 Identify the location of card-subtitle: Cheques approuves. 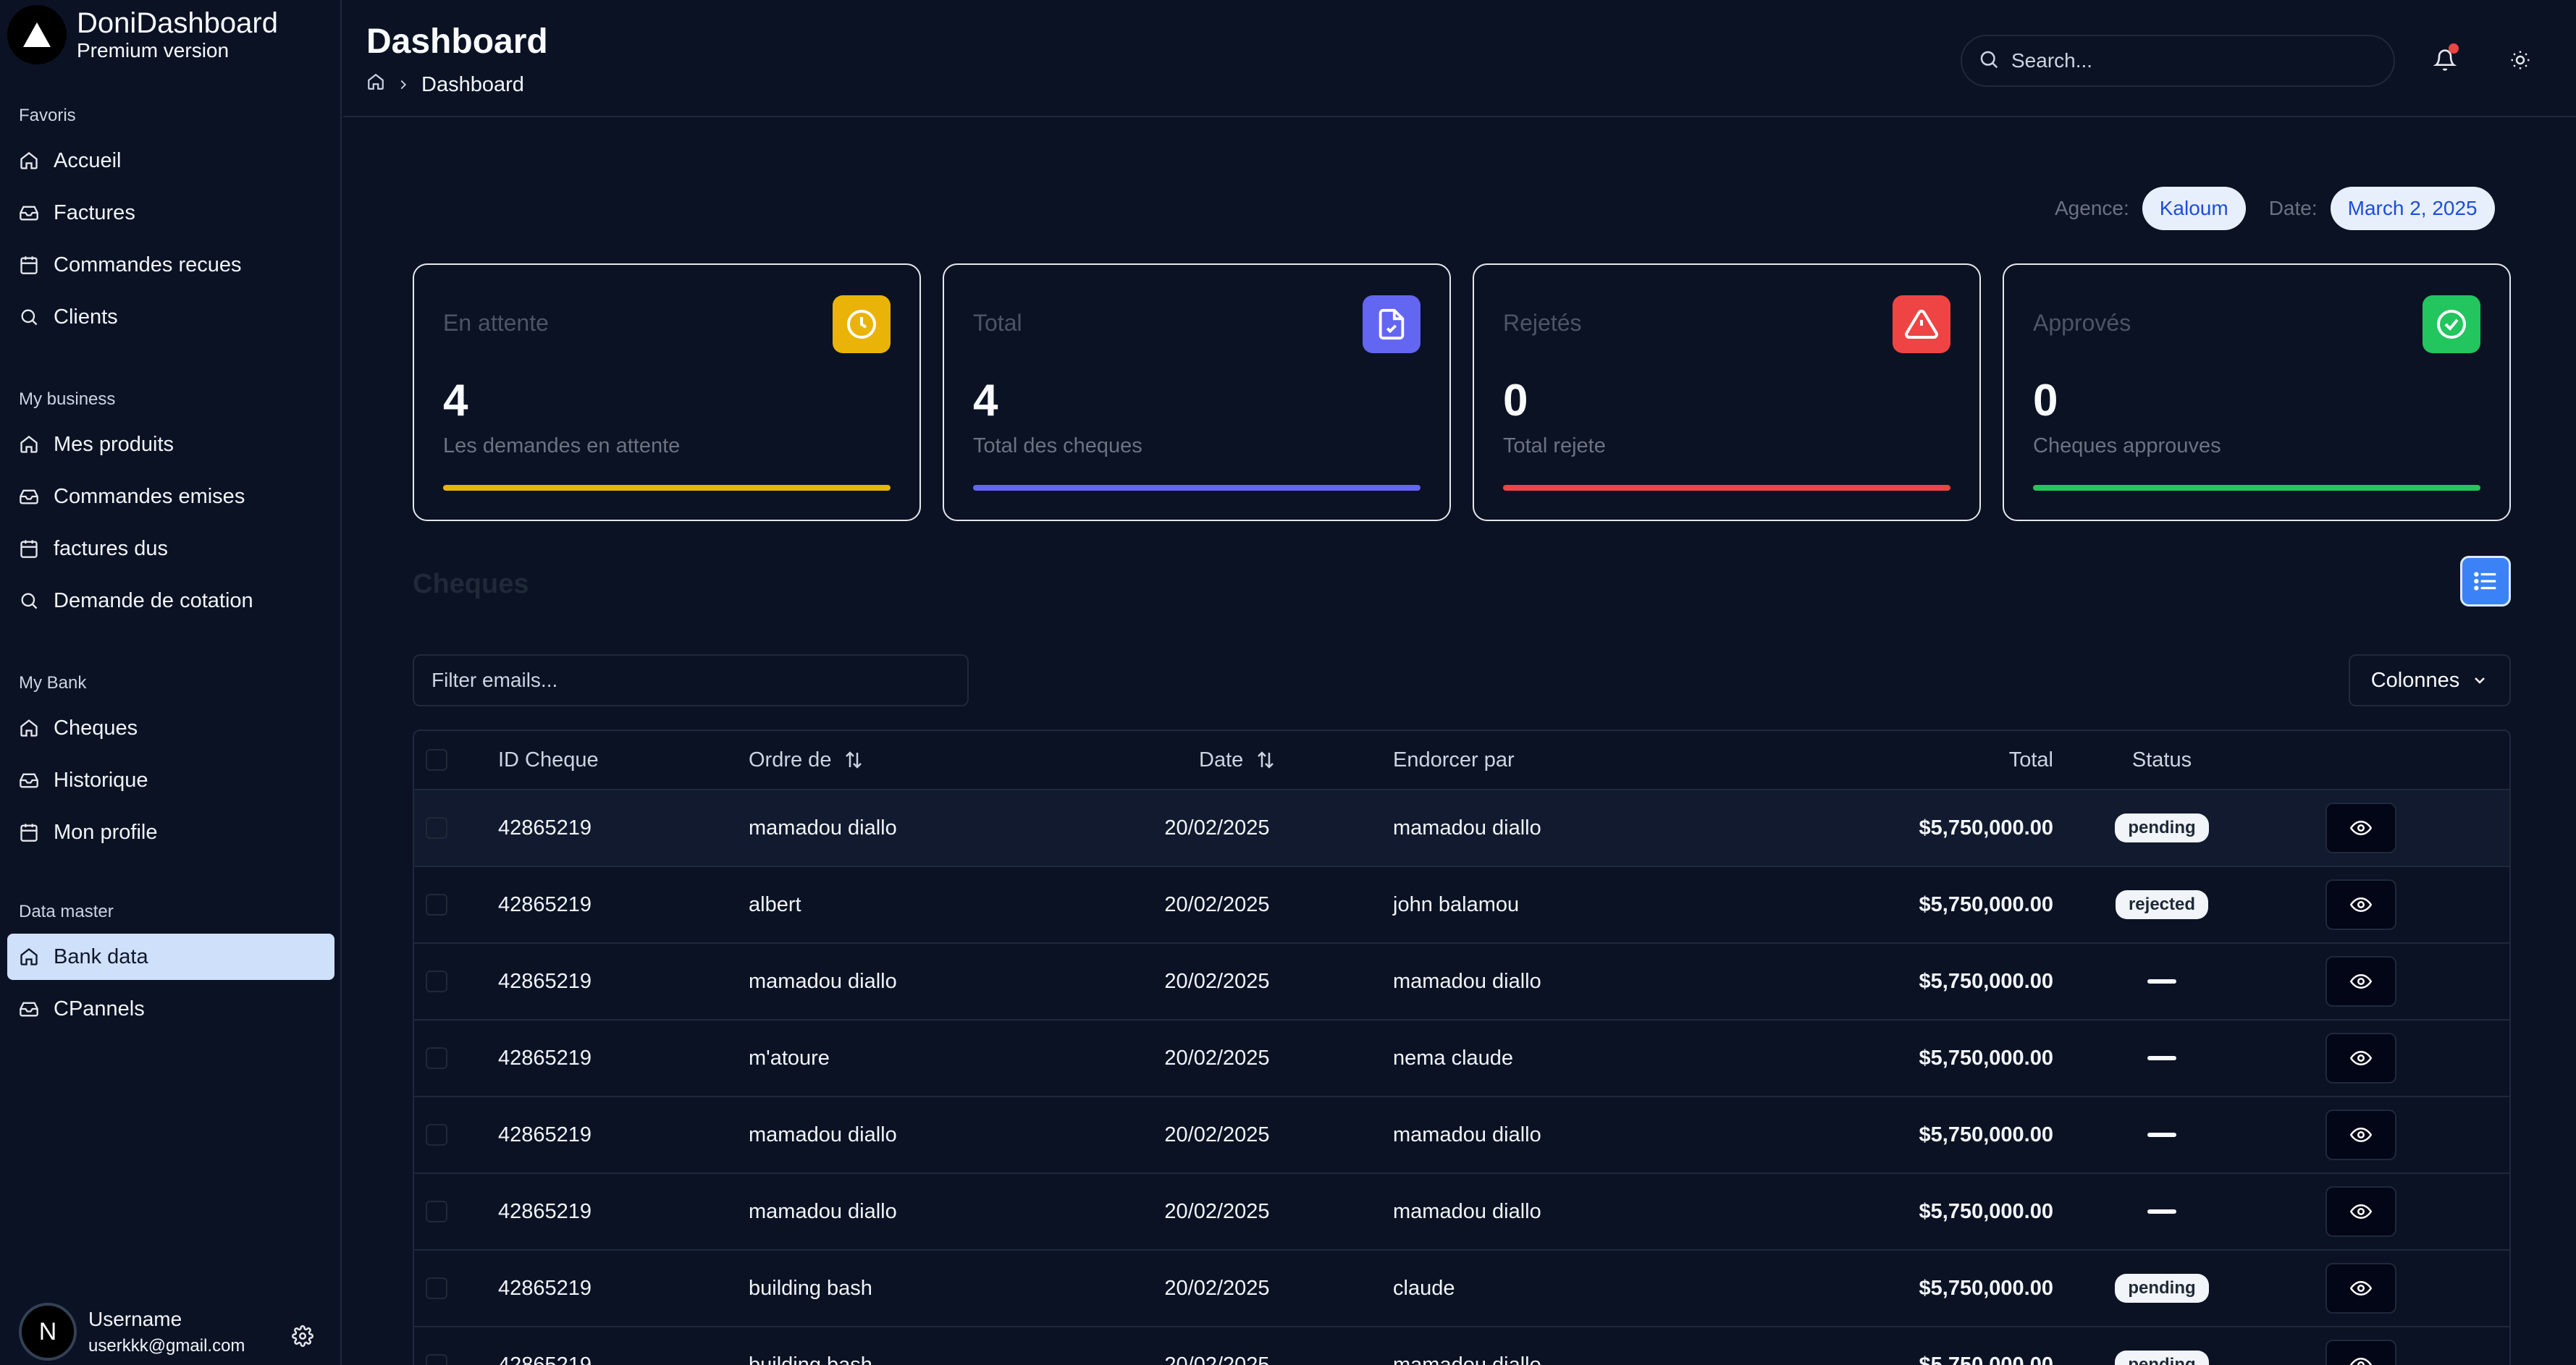
(2127, 445).